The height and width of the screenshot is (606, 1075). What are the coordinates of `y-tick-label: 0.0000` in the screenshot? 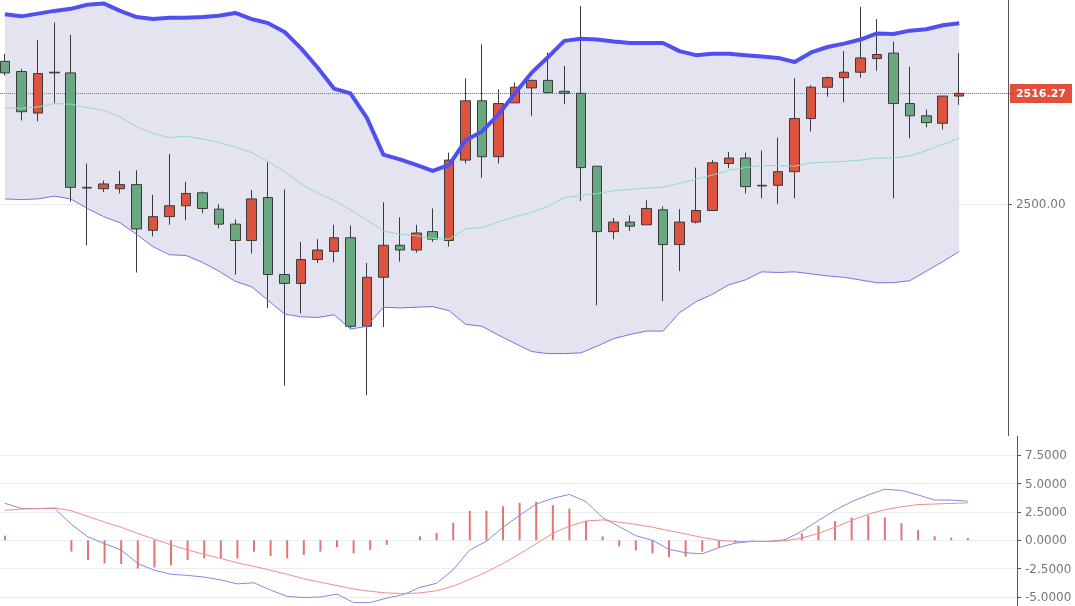 It's located at (1046, 540).